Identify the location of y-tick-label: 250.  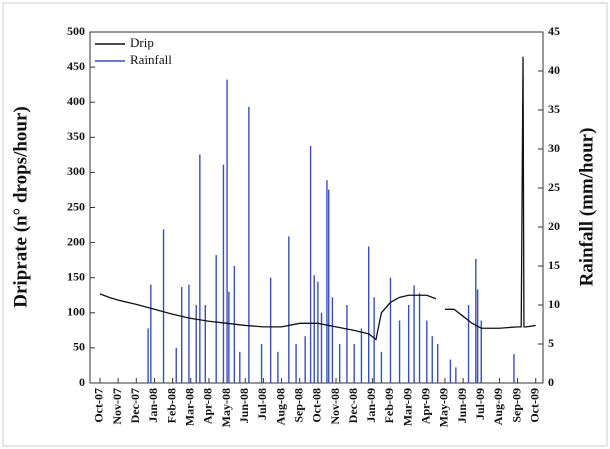
(76, 206).